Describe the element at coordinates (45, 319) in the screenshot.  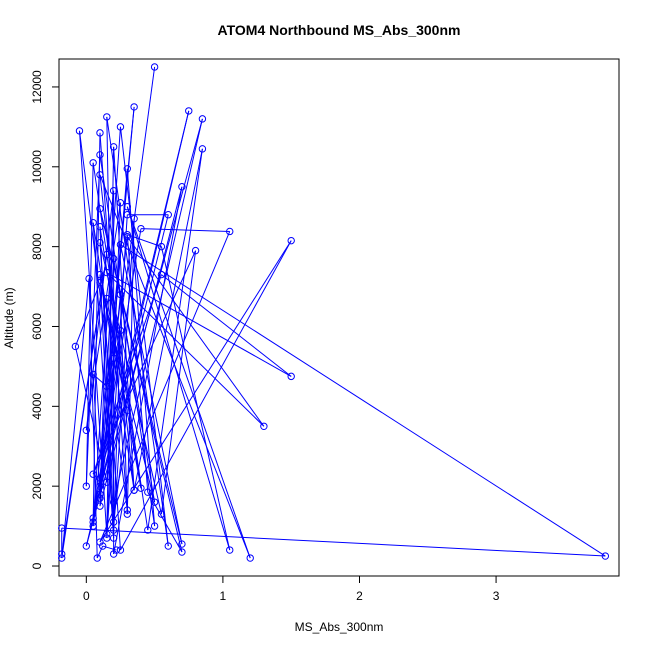
I see `y-axis: 0 2000 4000 6000 8000 10000 12000` at that location.